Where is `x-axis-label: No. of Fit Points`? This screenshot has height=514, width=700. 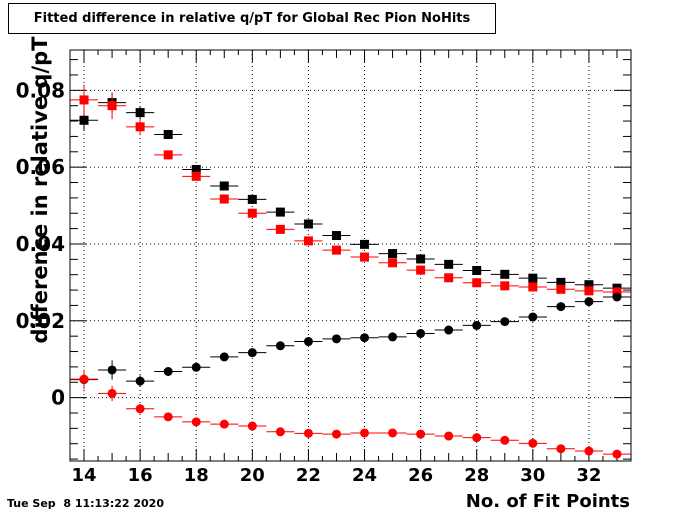 x-axis-label: No. of Fit Points is located at coordinates (547, 501).